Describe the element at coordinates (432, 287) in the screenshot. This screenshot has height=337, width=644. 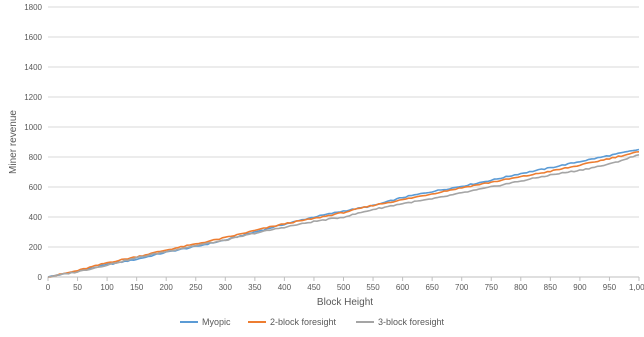
I see `x-tick-label: 650` at that location.